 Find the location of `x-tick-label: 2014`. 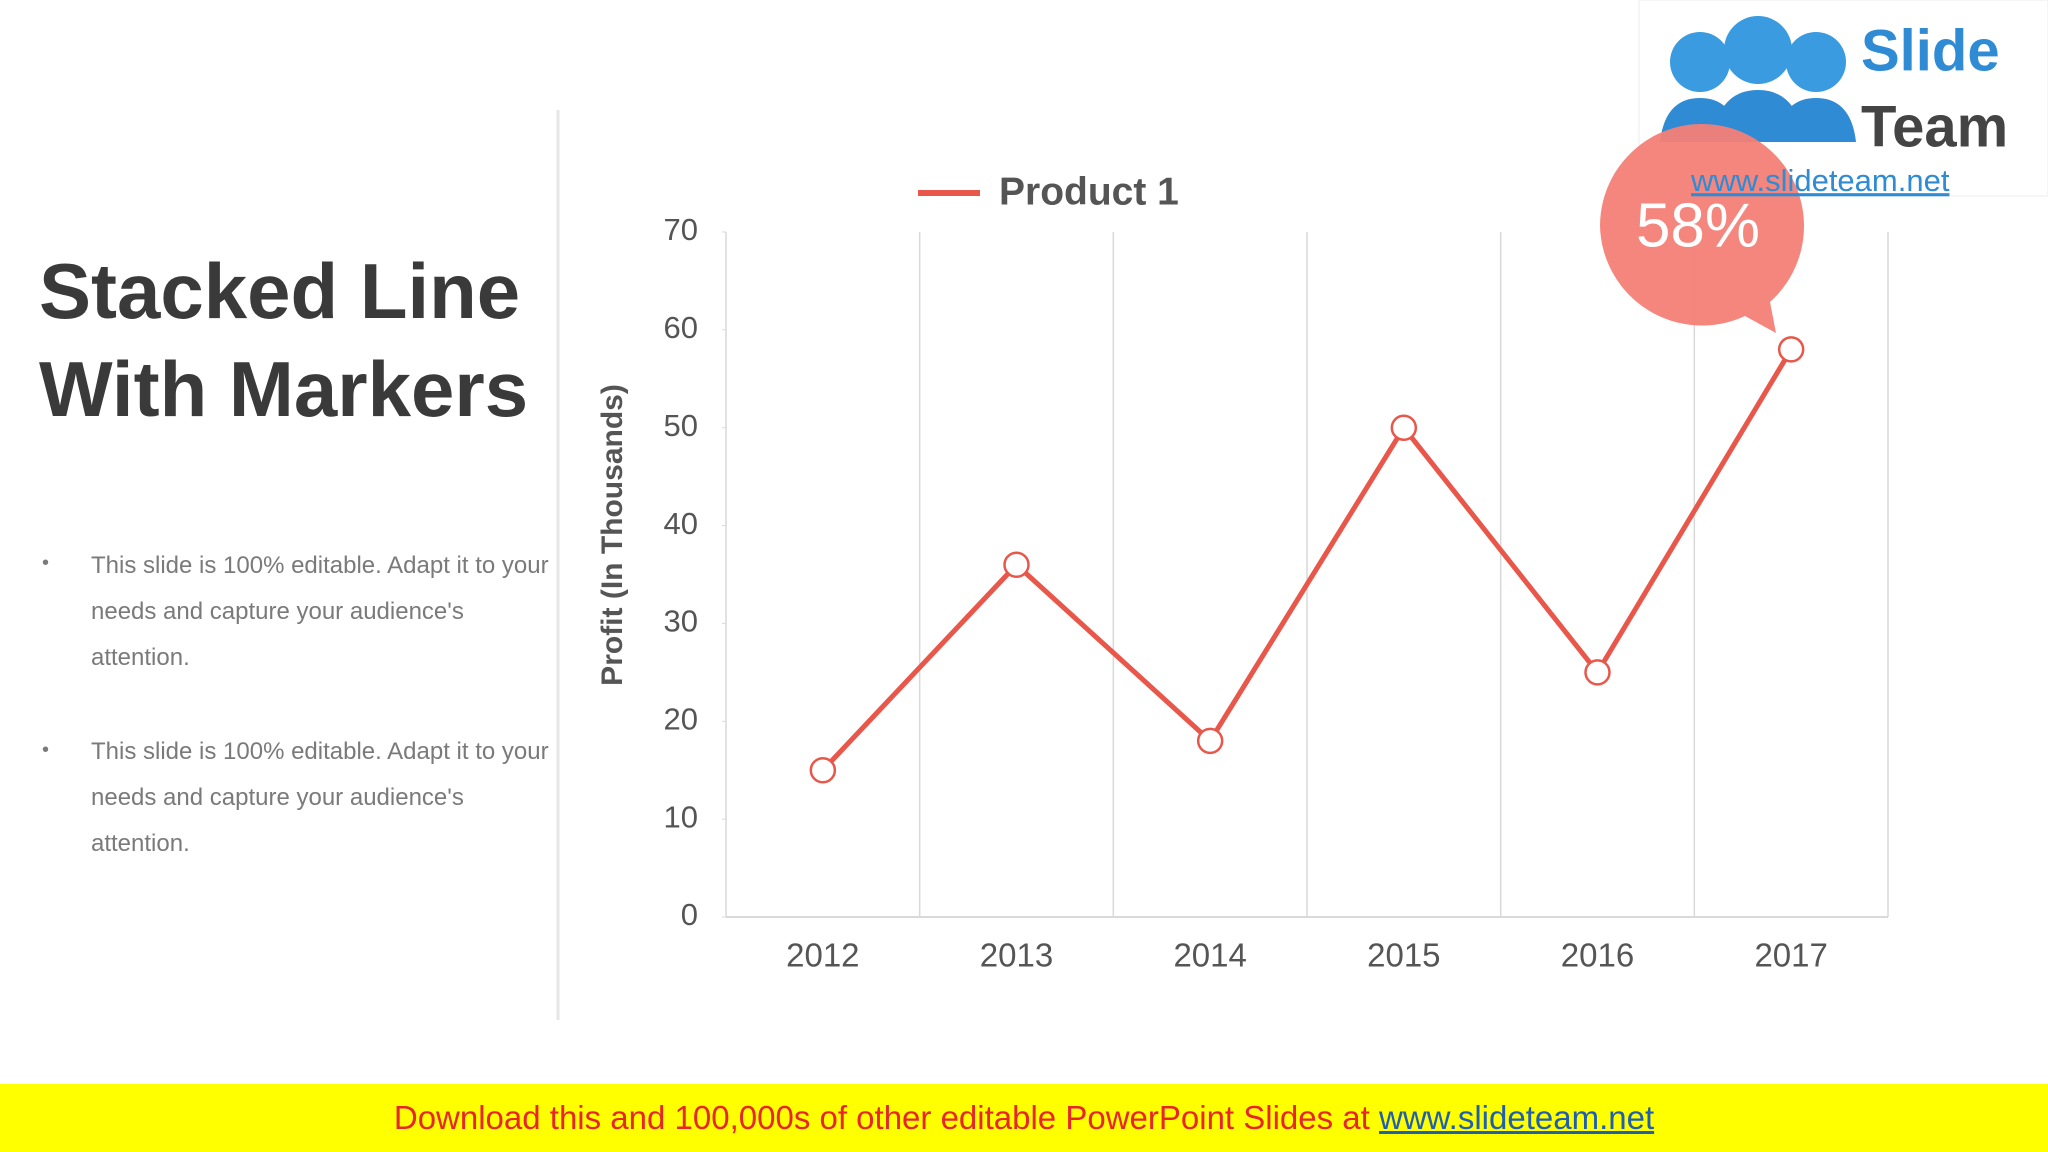

x-tick-label: 2014 is located at coordinates (1209, 955).